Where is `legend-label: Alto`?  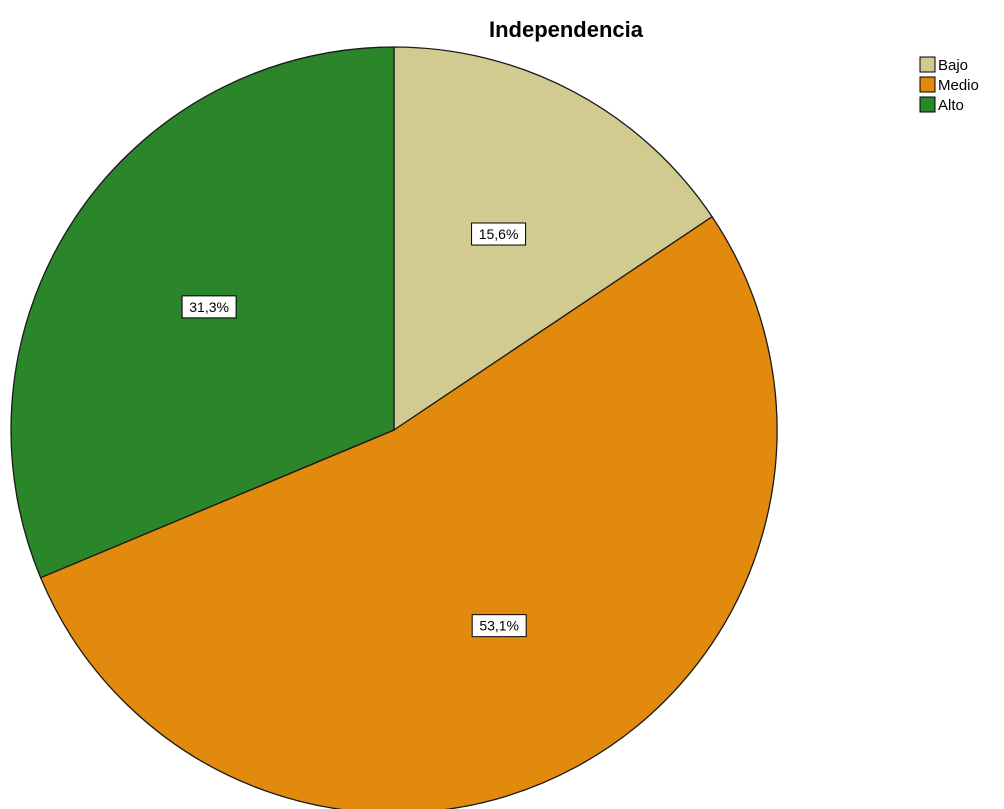
legend-label: Alto is located at coordinates (951, 105).